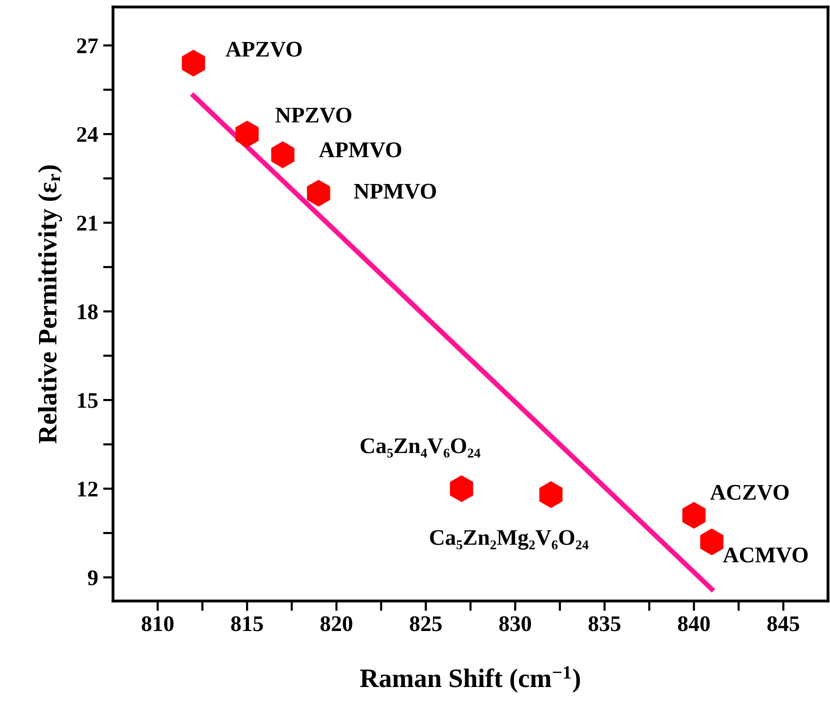 The height and width of the screenshot is (723, 830). I want to click on y-tick-label: 27, so click(87, 46).